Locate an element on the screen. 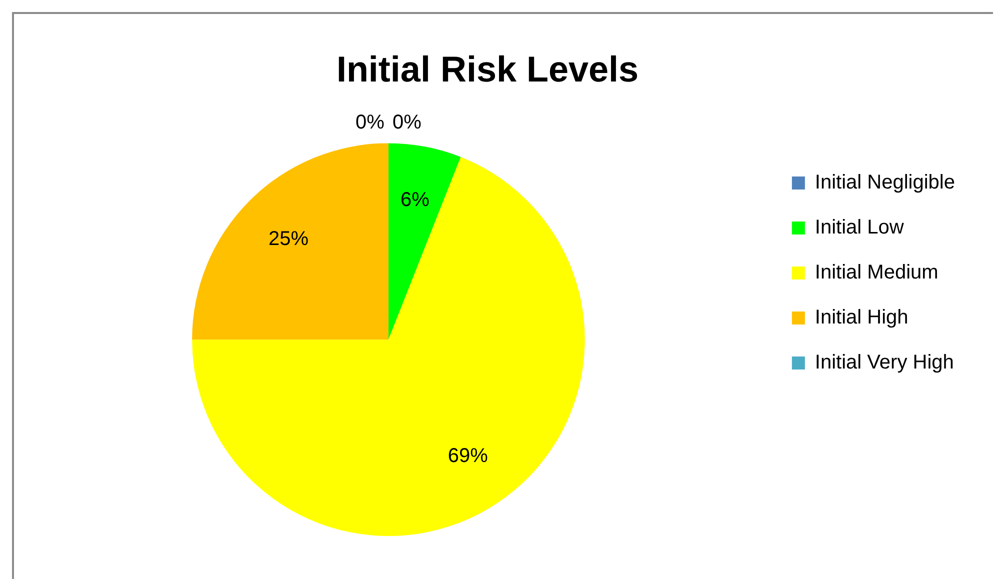 This screenshot has width=995, height=581. legend-label: Initial High is located at coordinates (861, 317).